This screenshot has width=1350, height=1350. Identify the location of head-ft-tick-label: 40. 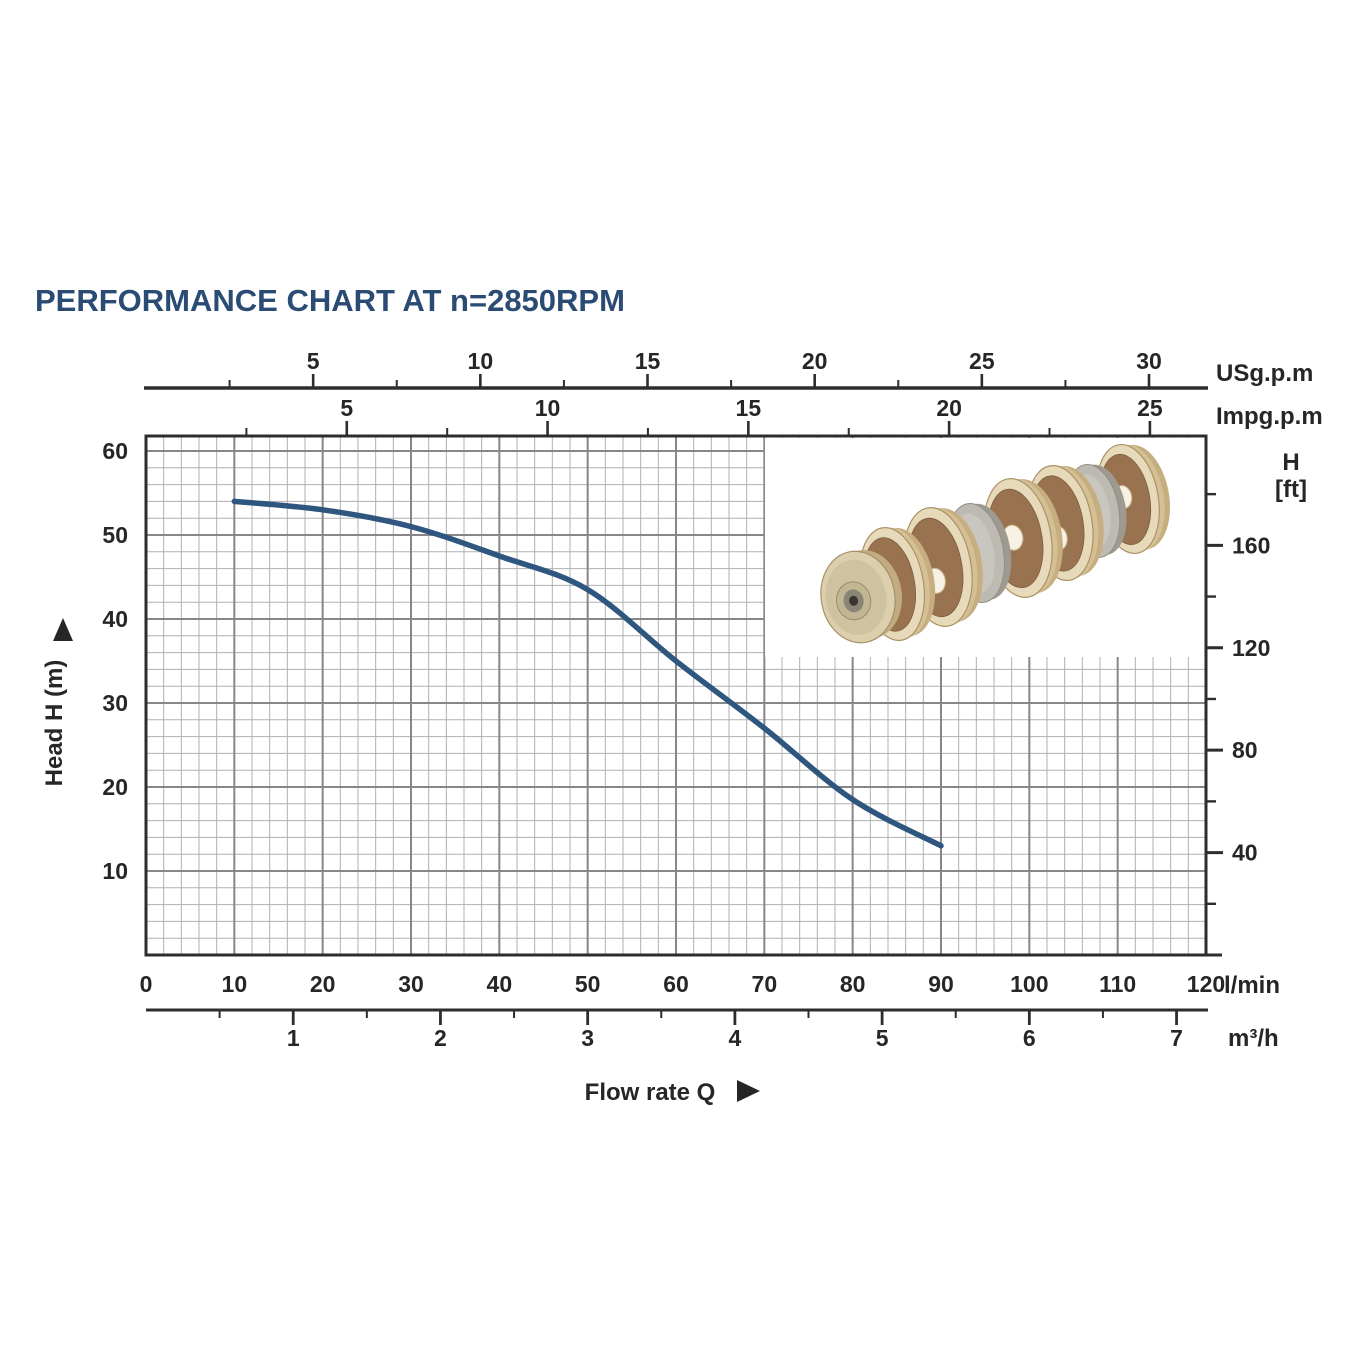
(1245, 853).